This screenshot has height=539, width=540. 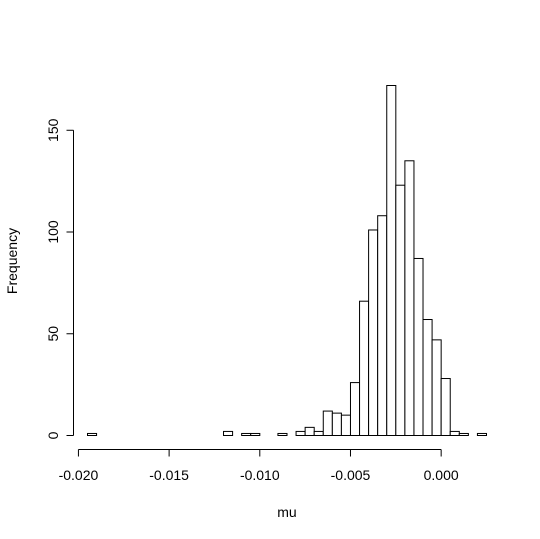 What do you see at coordinates (286, 512) in the screenshot?
I see `x-axis-title: mu` at bounding box center [286, 512].